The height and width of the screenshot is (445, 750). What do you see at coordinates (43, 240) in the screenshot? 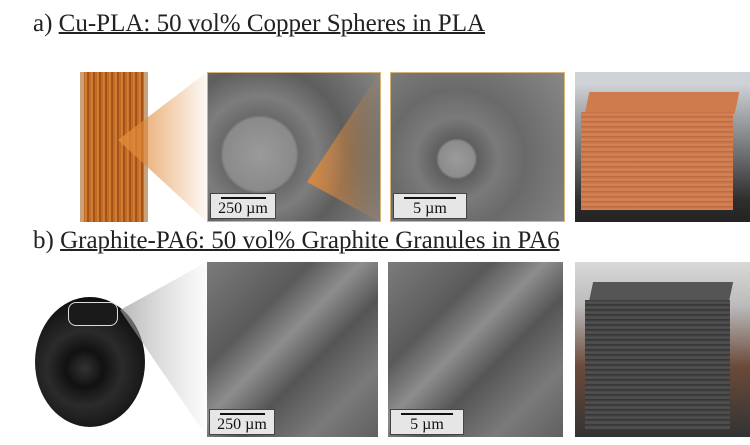
I see `row-b-label: b)` at bounding box center [43, 240].